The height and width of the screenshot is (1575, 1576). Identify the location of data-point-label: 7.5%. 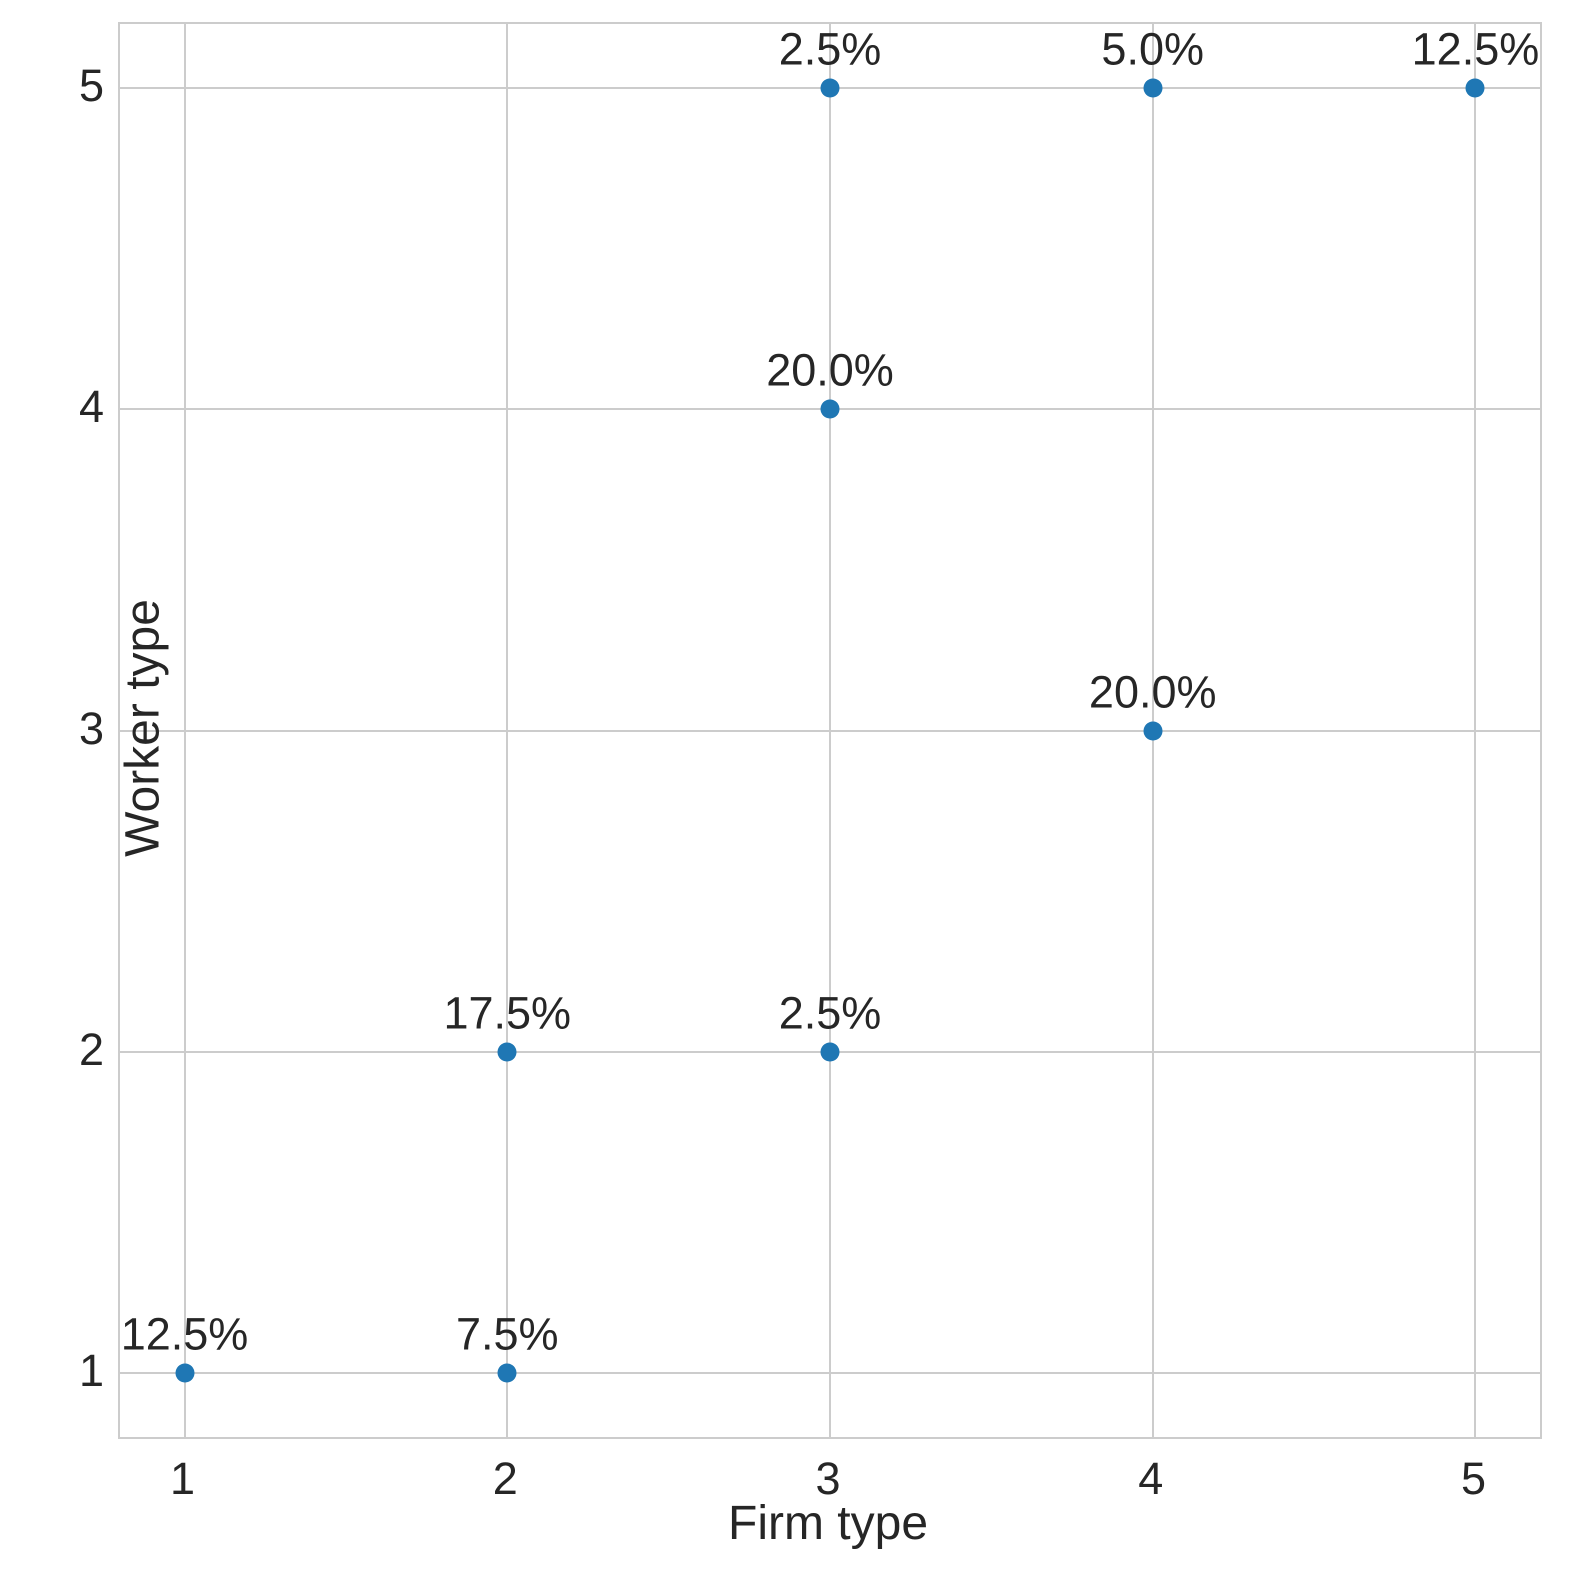
(507, 1334).